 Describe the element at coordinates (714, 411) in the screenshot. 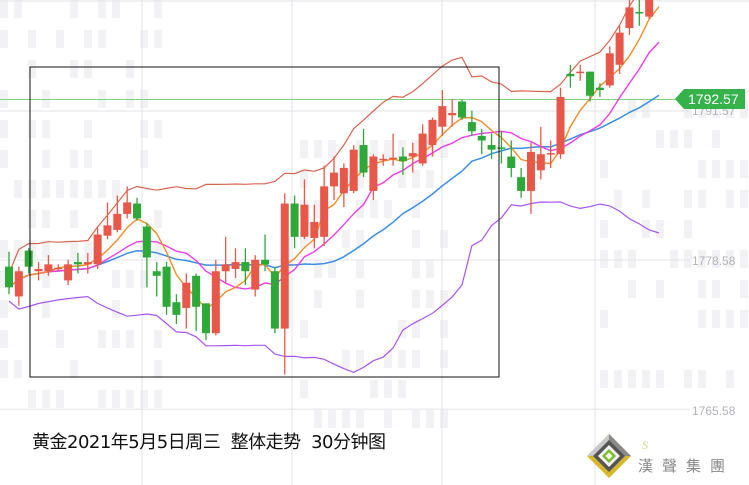

I see `y-tick-1765: 1765.58` at that location.